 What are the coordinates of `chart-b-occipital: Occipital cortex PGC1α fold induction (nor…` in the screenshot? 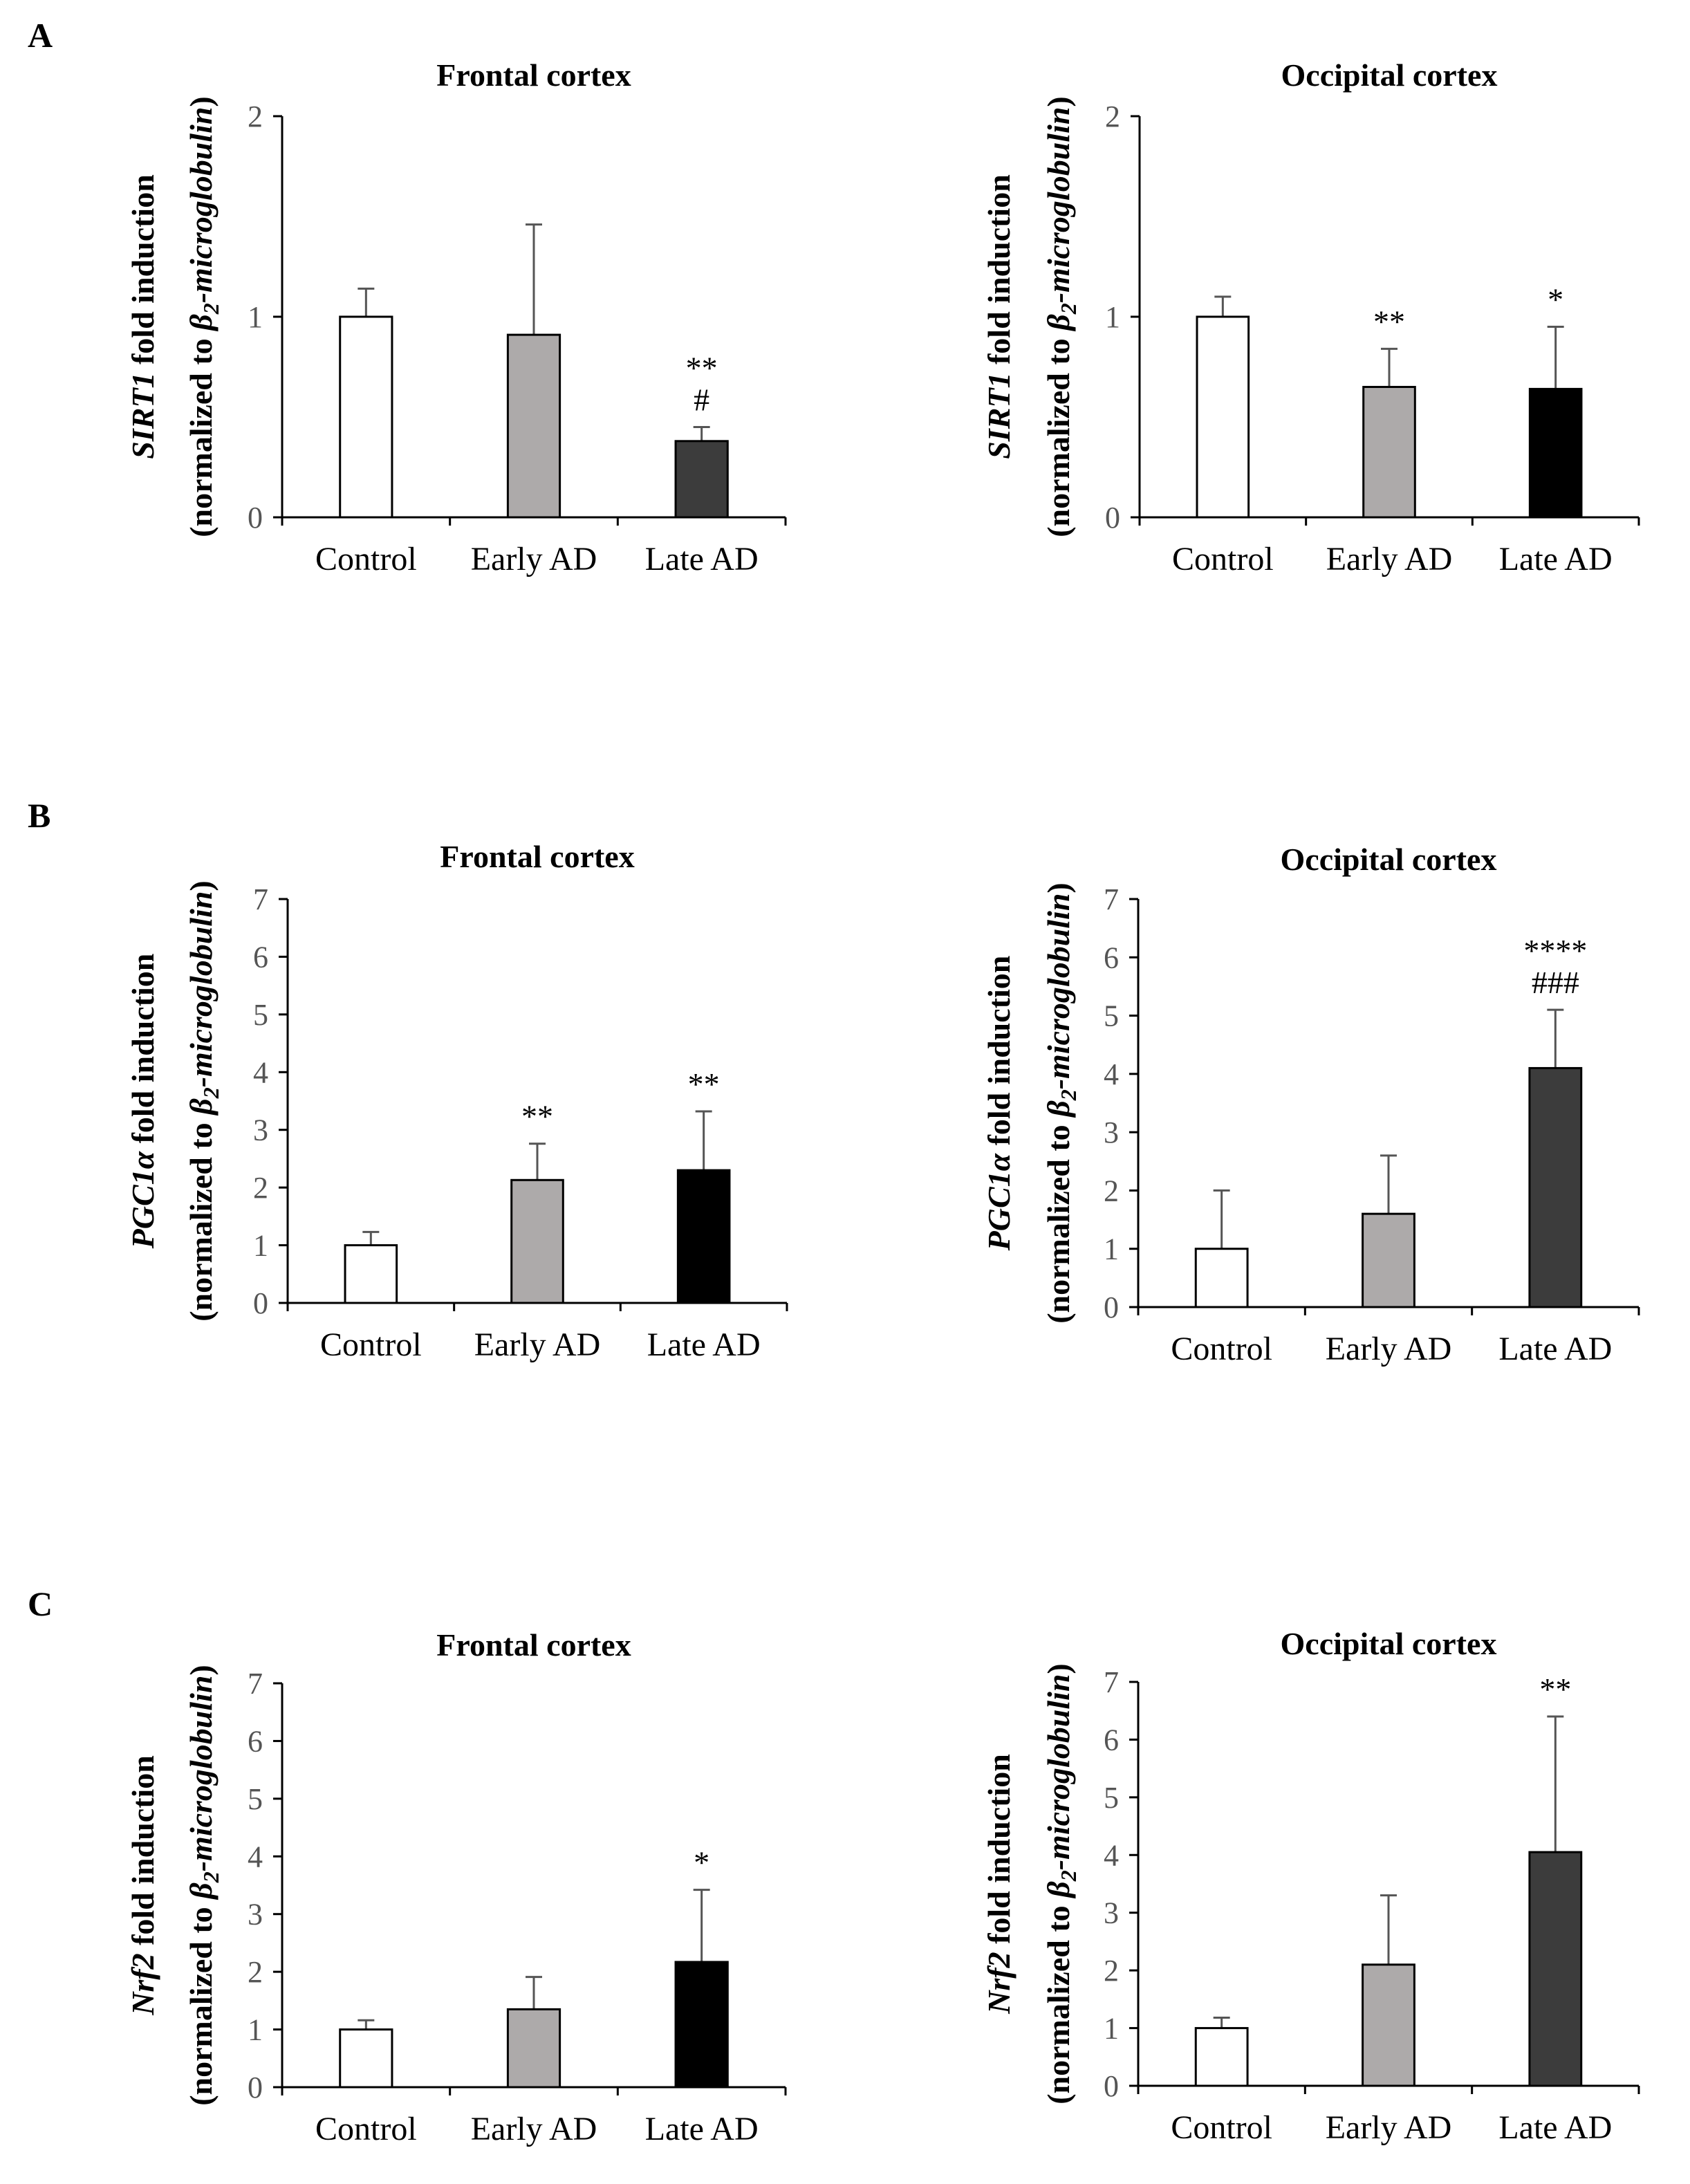 It's located at (1311, 1104).